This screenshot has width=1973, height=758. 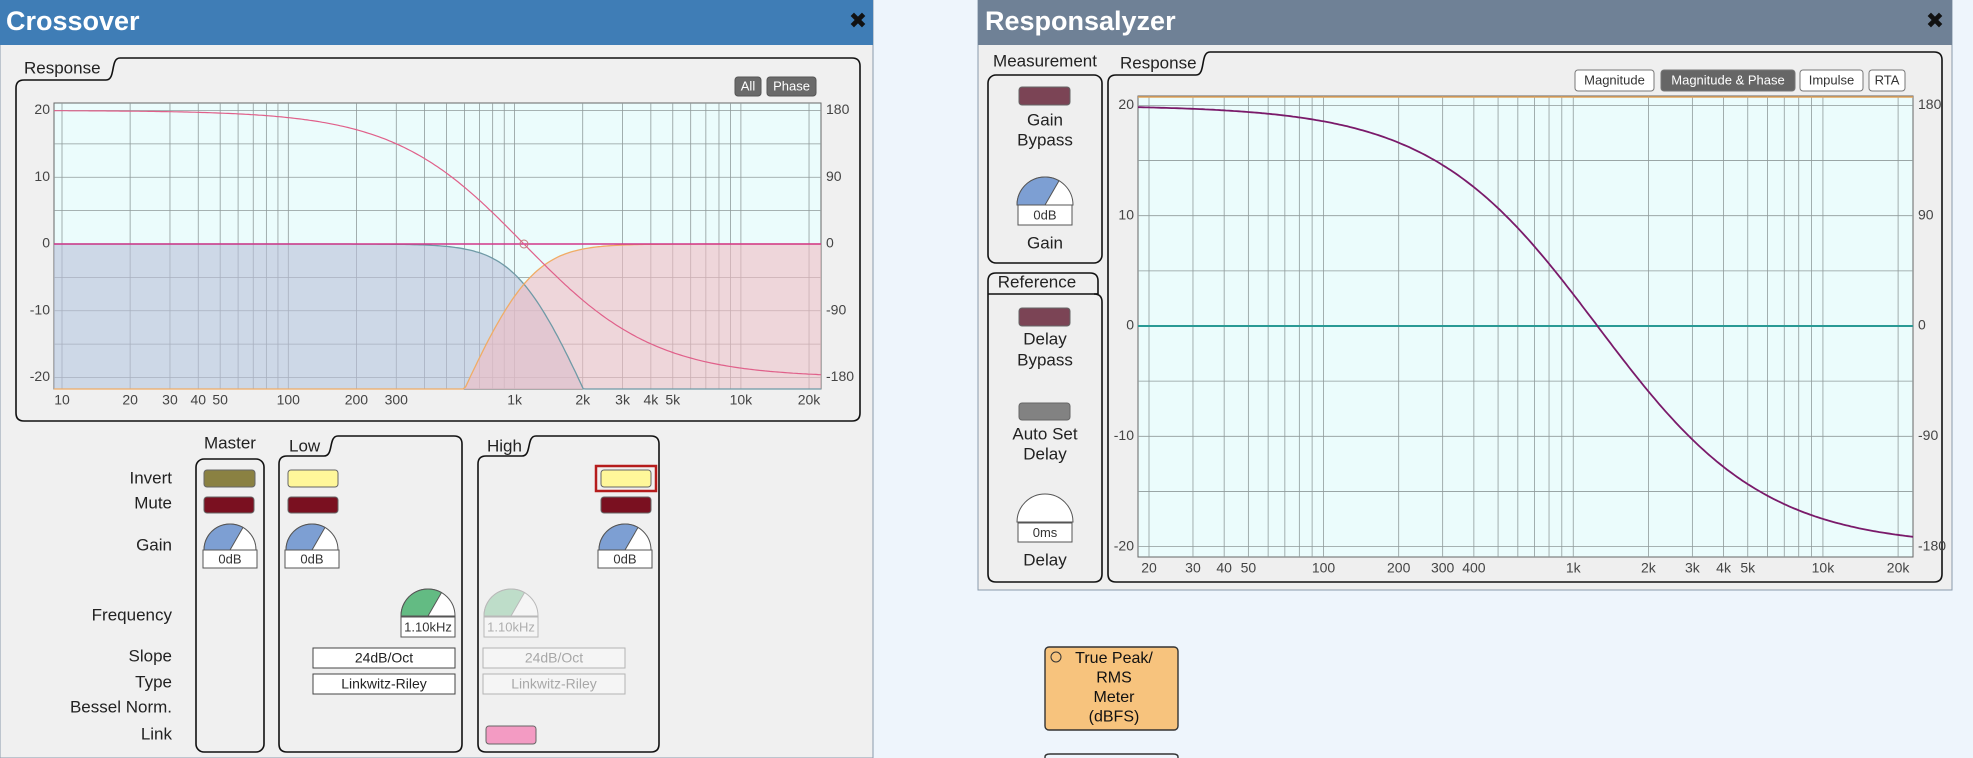 What do you see at coordinates (1045, 60) in the screenshot?
I see `section-label: Measurement` at bounding box center [1045, 60].